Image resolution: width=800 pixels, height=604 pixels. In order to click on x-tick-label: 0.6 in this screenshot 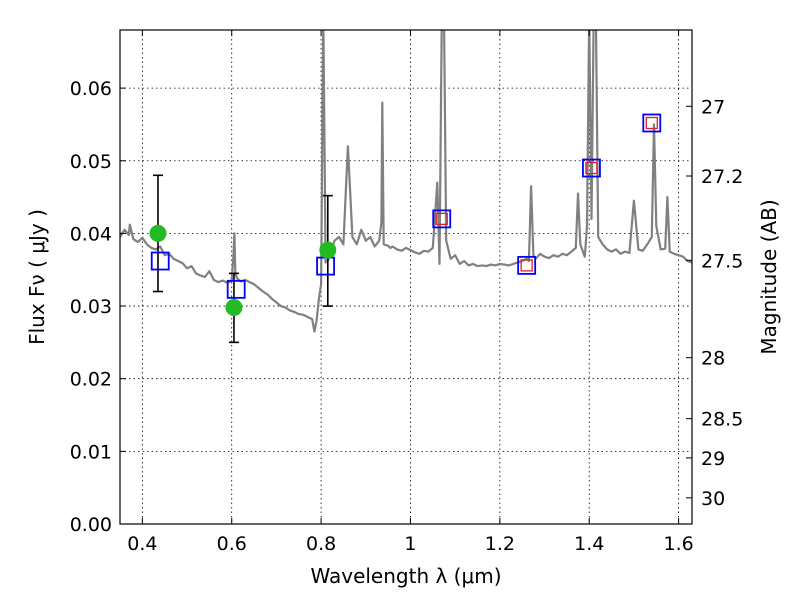, I will do `click(232, 544)`.